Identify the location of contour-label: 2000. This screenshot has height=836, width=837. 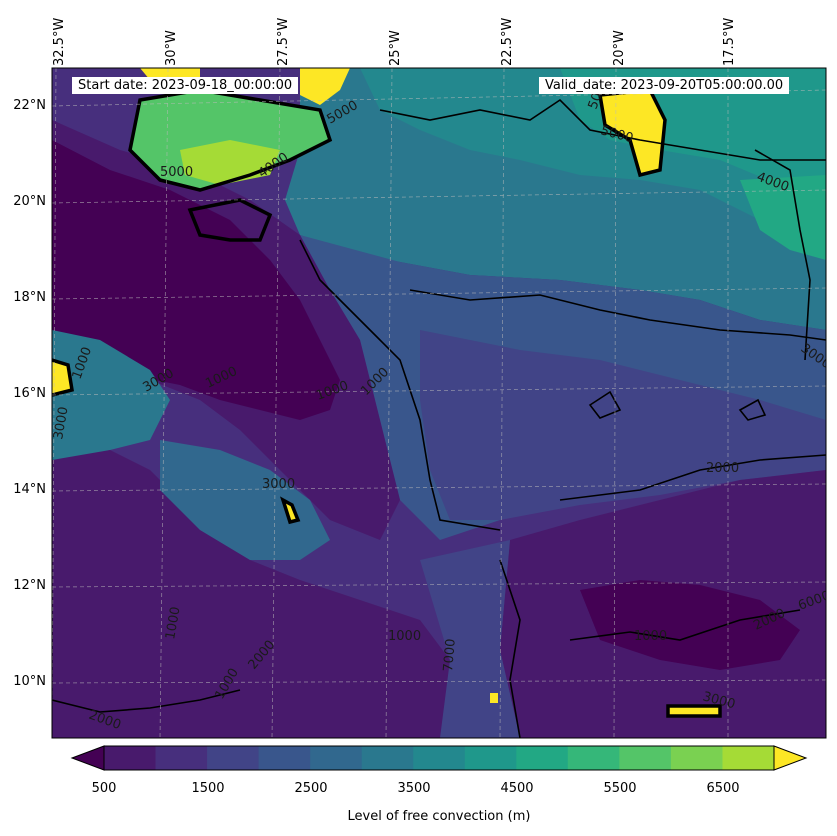
(722, 468).